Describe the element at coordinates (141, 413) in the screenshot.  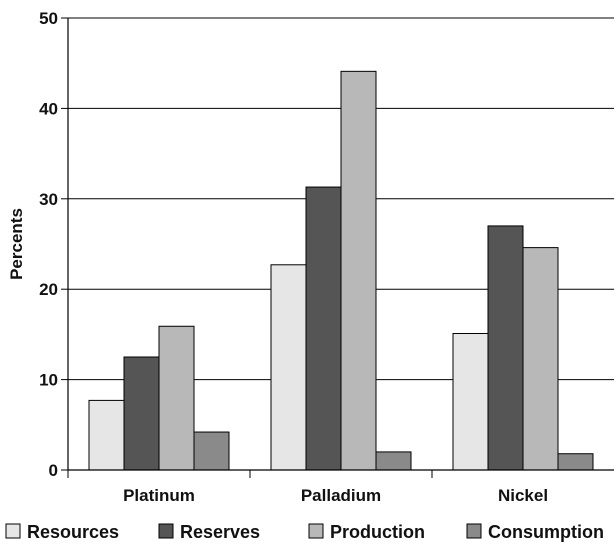
I see `bar-reserves-platinum` at that location.